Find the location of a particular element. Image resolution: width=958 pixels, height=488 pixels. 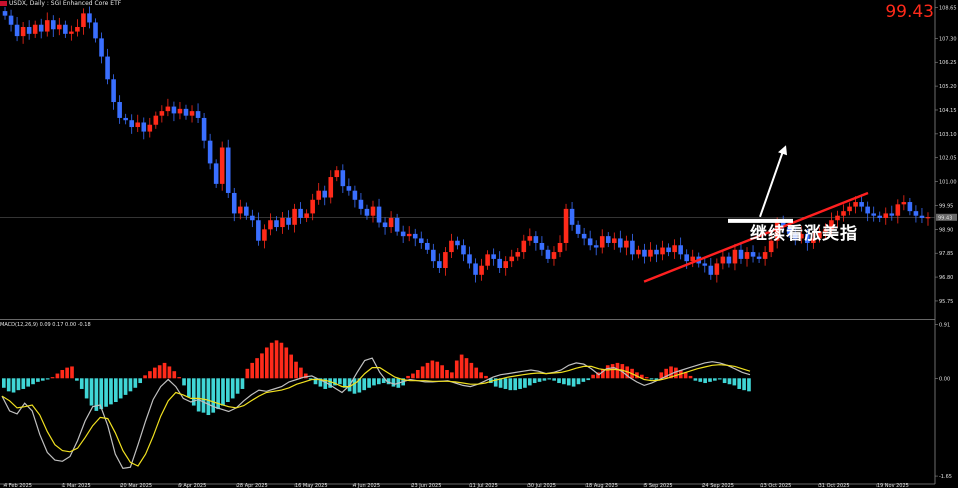

date-tick-label: 28 Apr 2025 is located at coordinates (252, 485).